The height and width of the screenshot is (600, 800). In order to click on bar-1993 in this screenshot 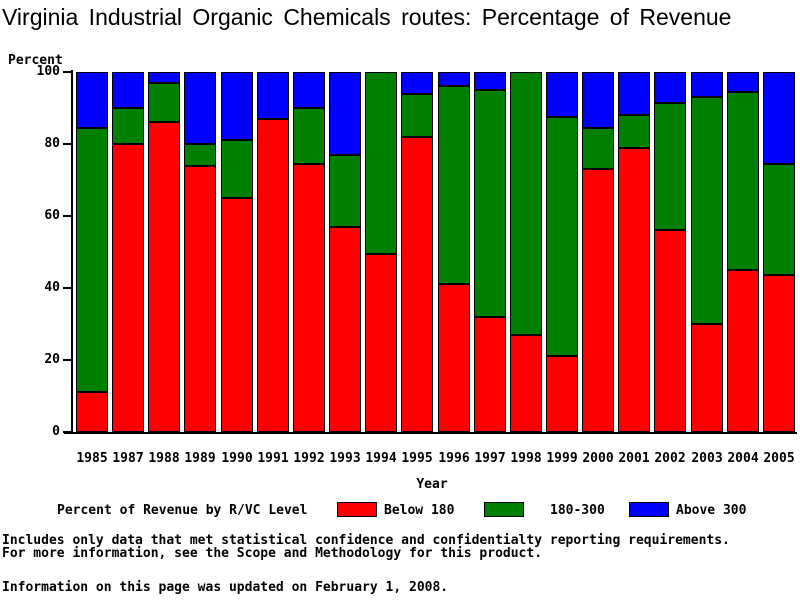, I will do `click(345, 252)`.